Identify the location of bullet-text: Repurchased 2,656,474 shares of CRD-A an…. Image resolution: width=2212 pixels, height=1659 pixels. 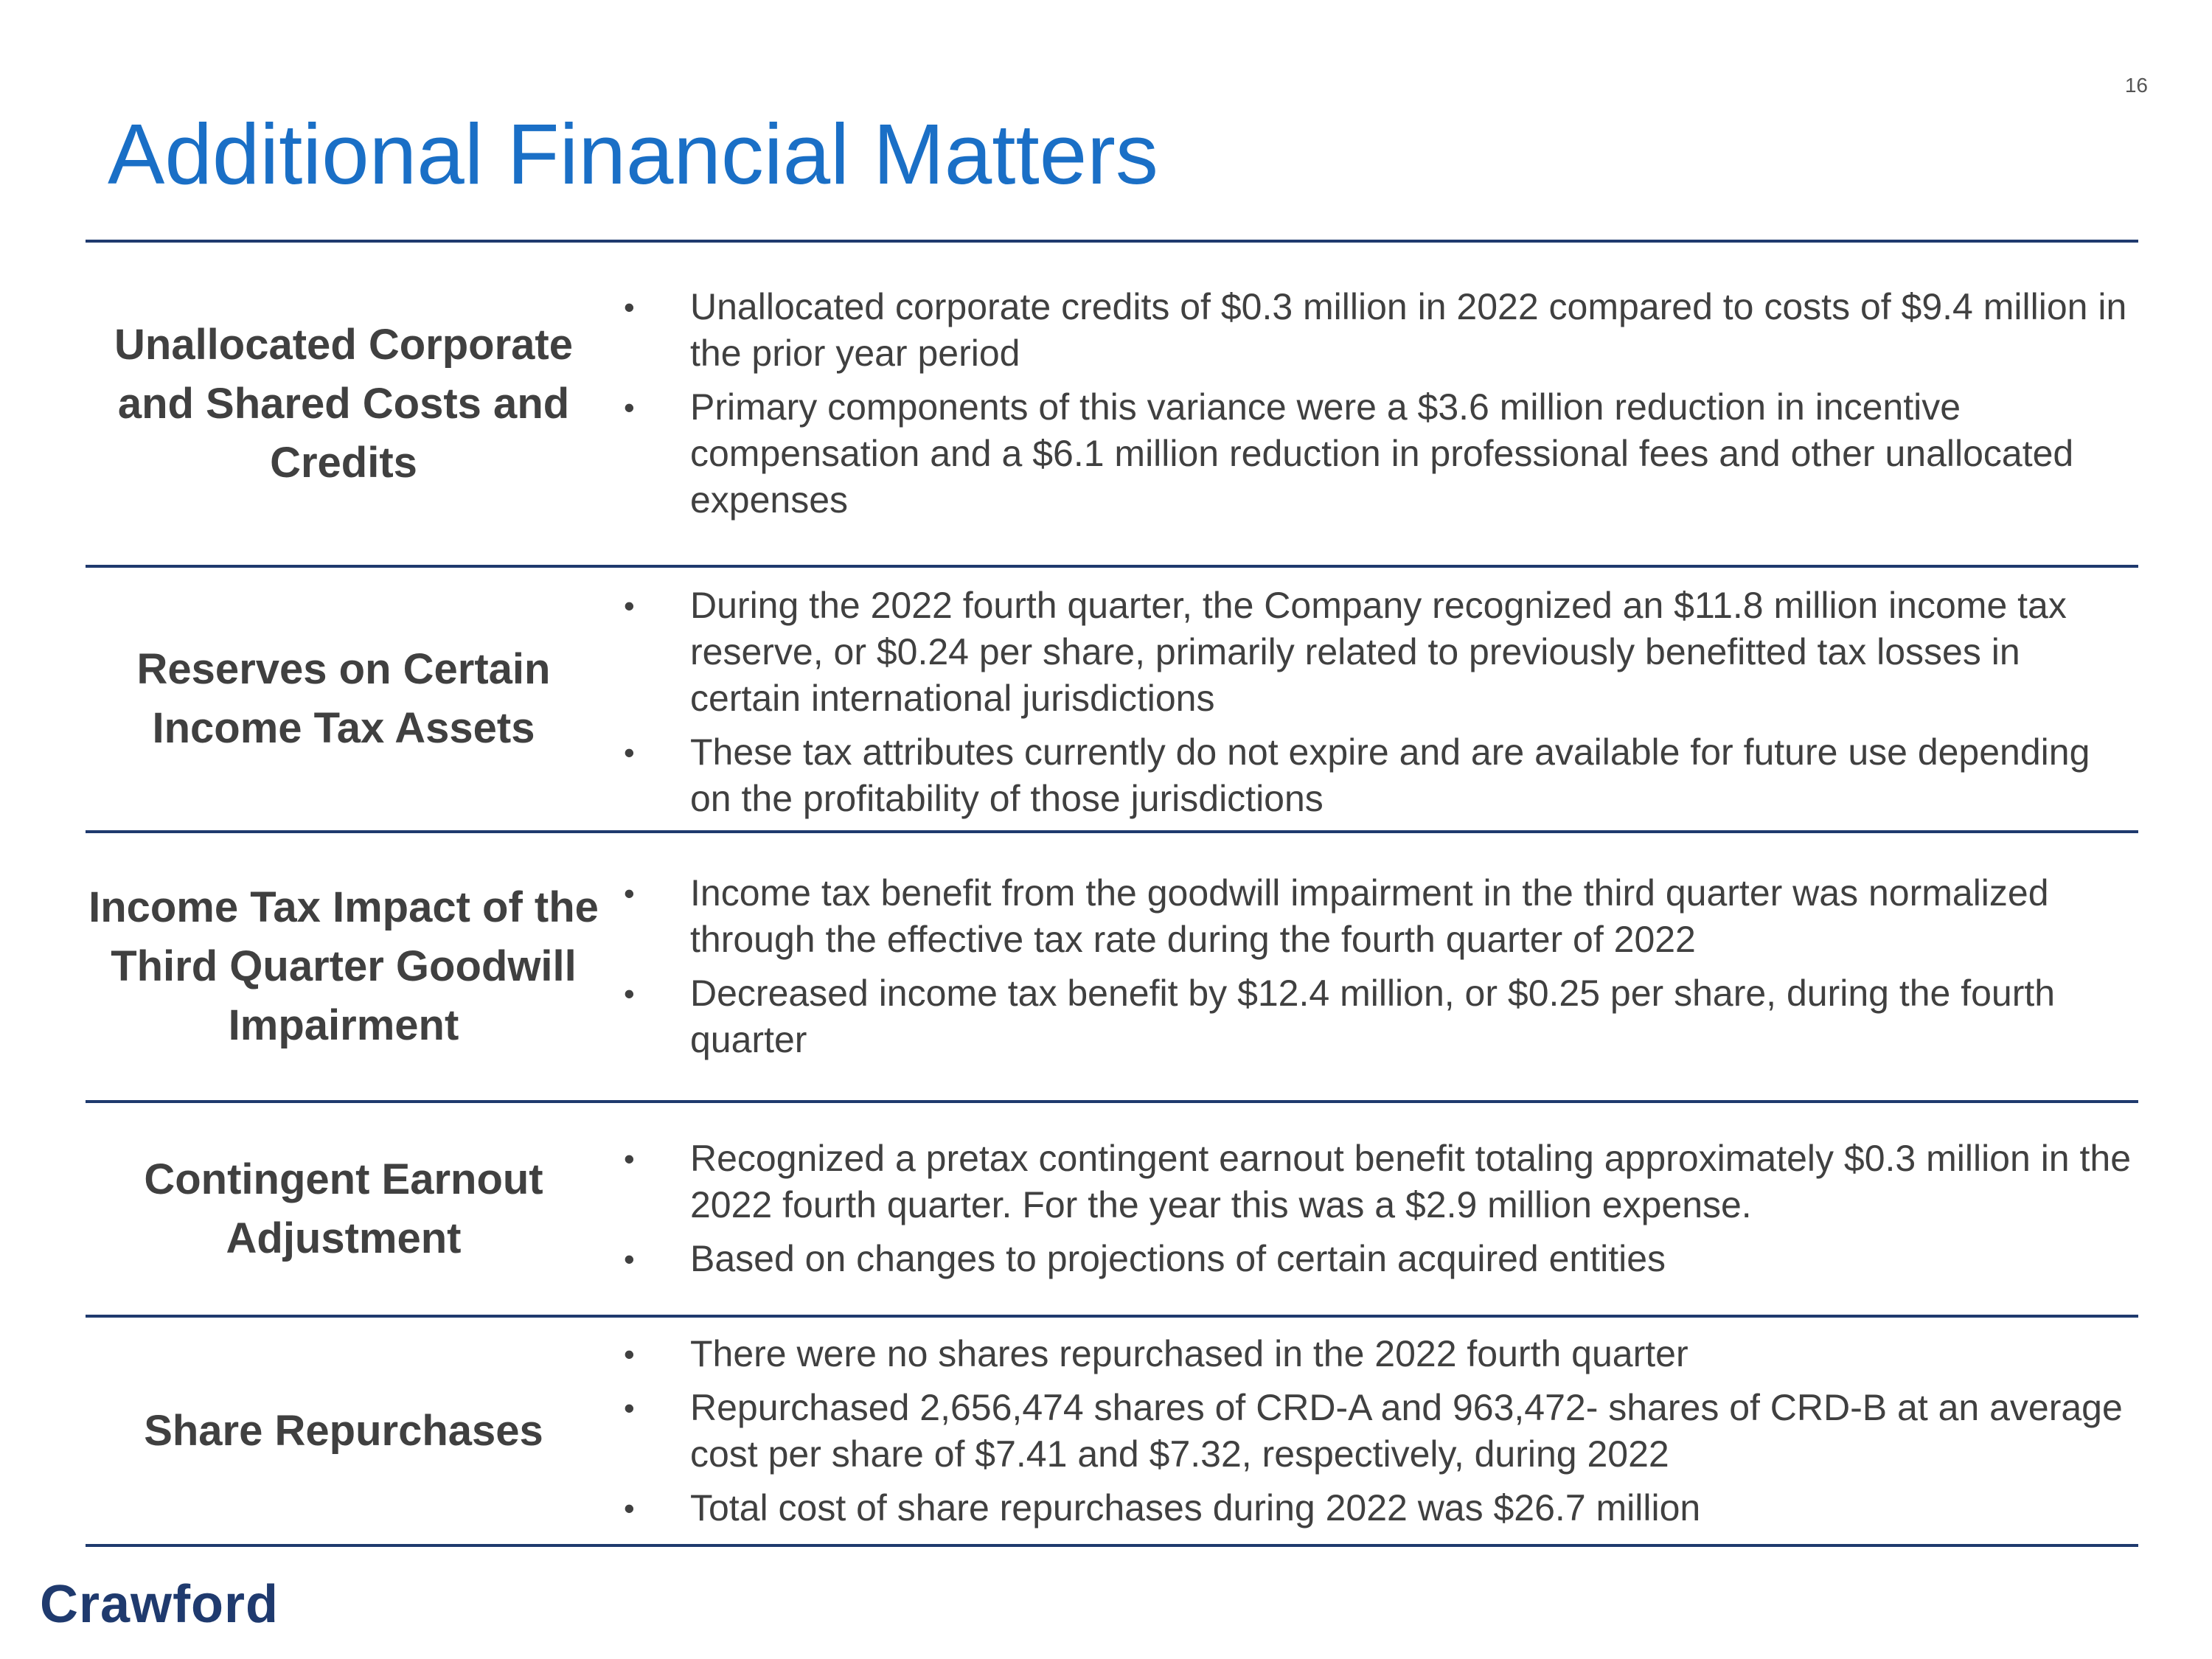
(1406, 1431).